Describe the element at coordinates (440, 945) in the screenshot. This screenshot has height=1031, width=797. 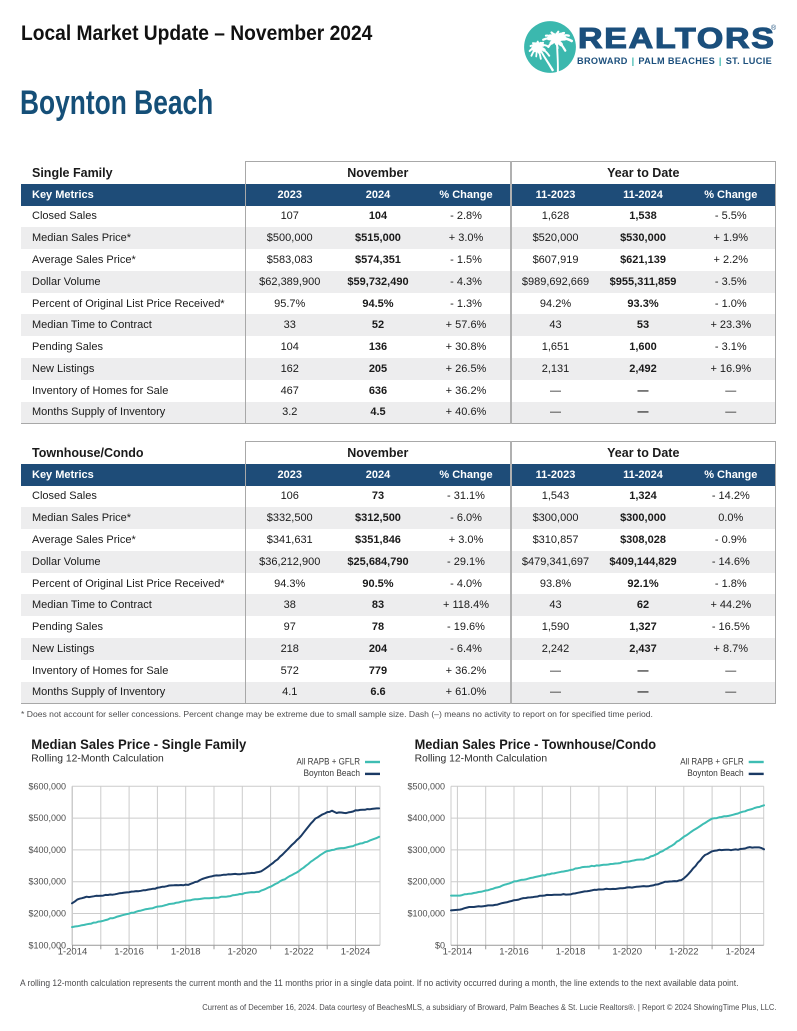
I see `svg-text: $0` at that location.